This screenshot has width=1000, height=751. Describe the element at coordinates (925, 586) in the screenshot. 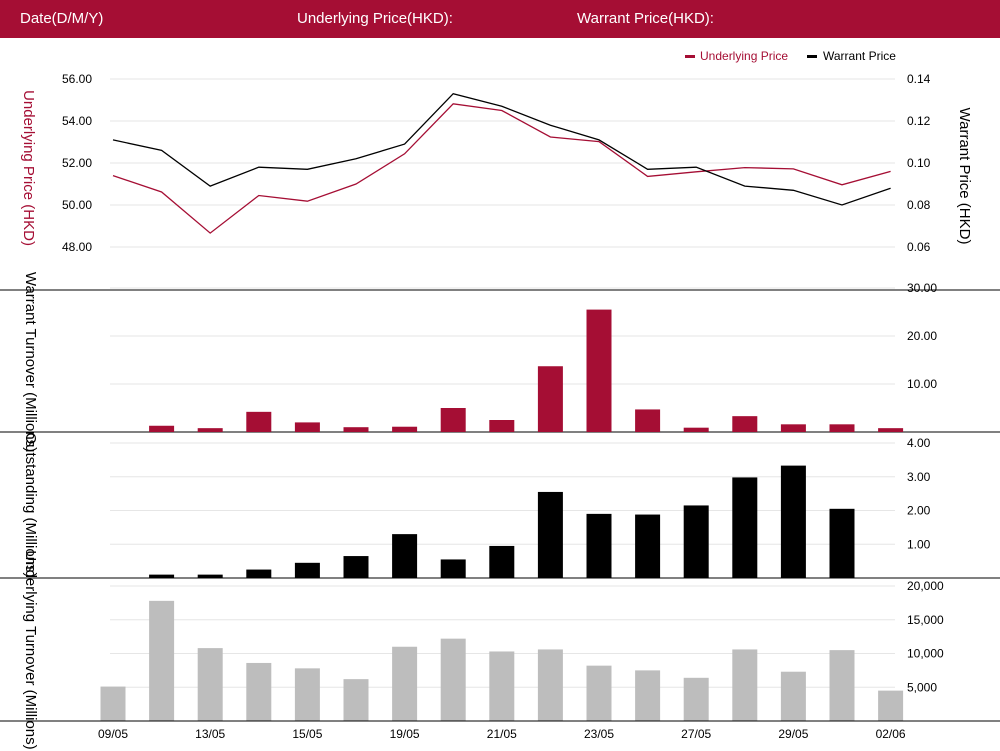

I see `y-tick-label: 20,000` at that location.